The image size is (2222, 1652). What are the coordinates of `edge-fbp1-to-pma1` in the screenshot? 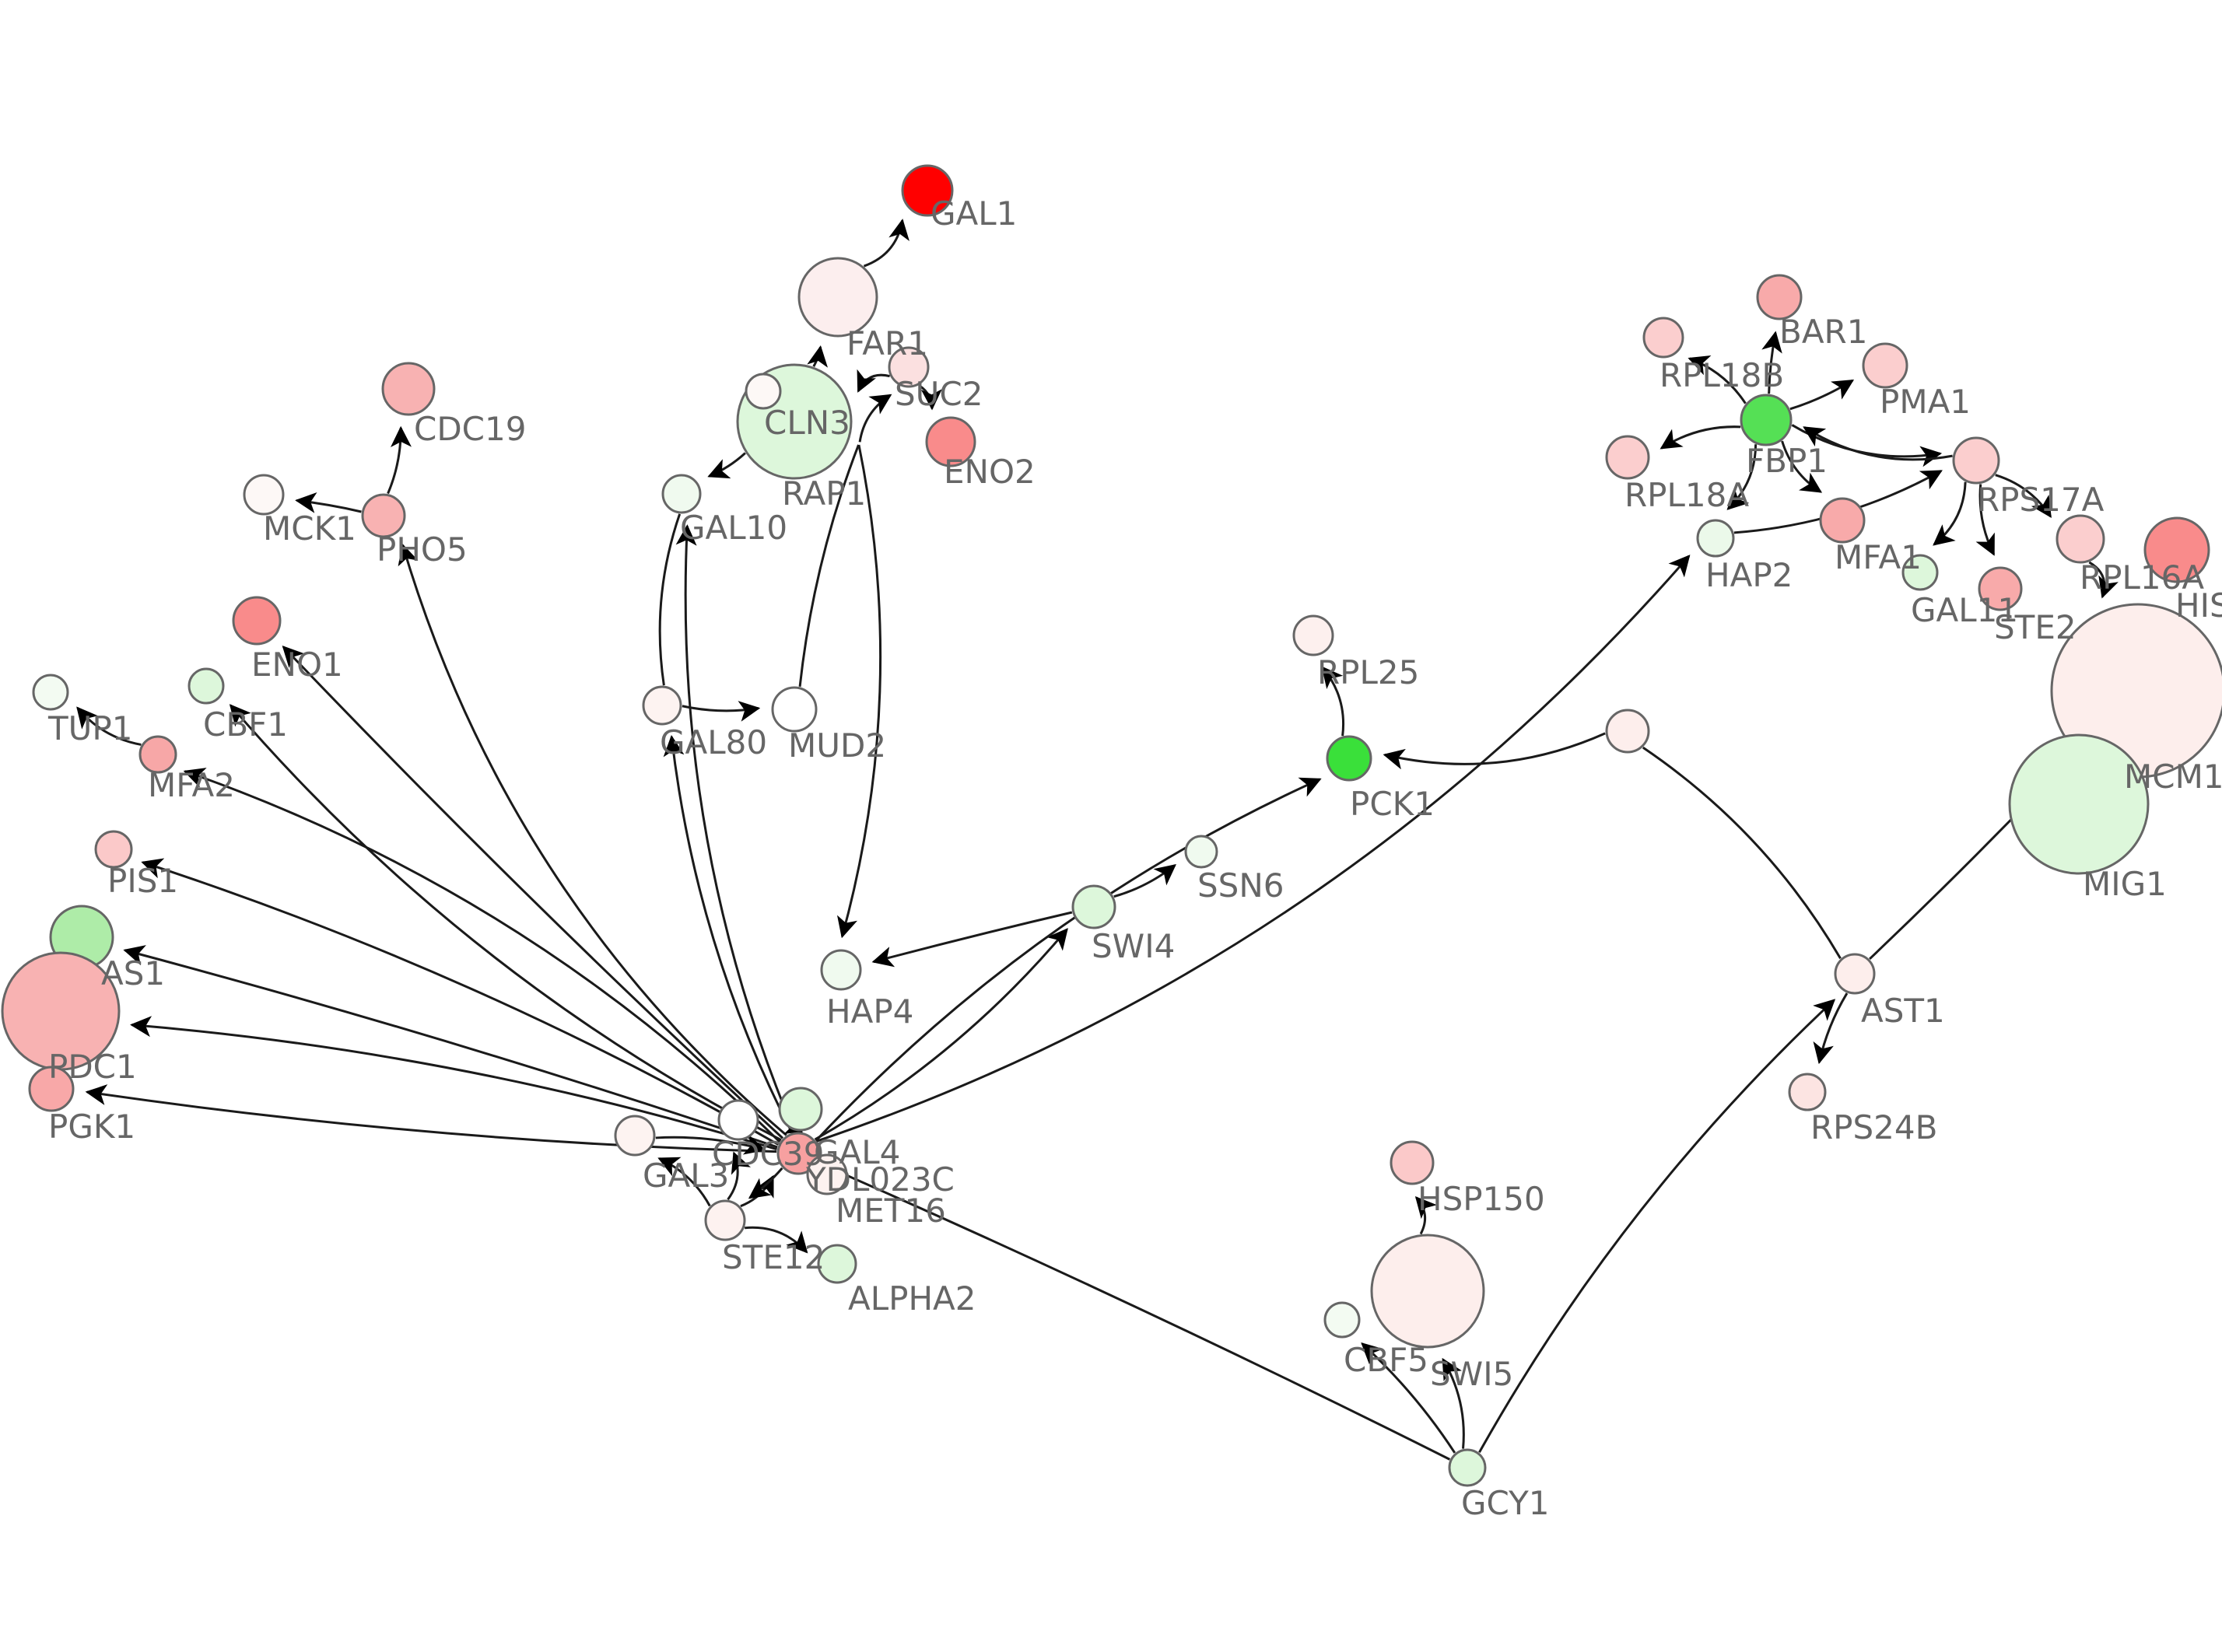 It's located at (1822, 395).